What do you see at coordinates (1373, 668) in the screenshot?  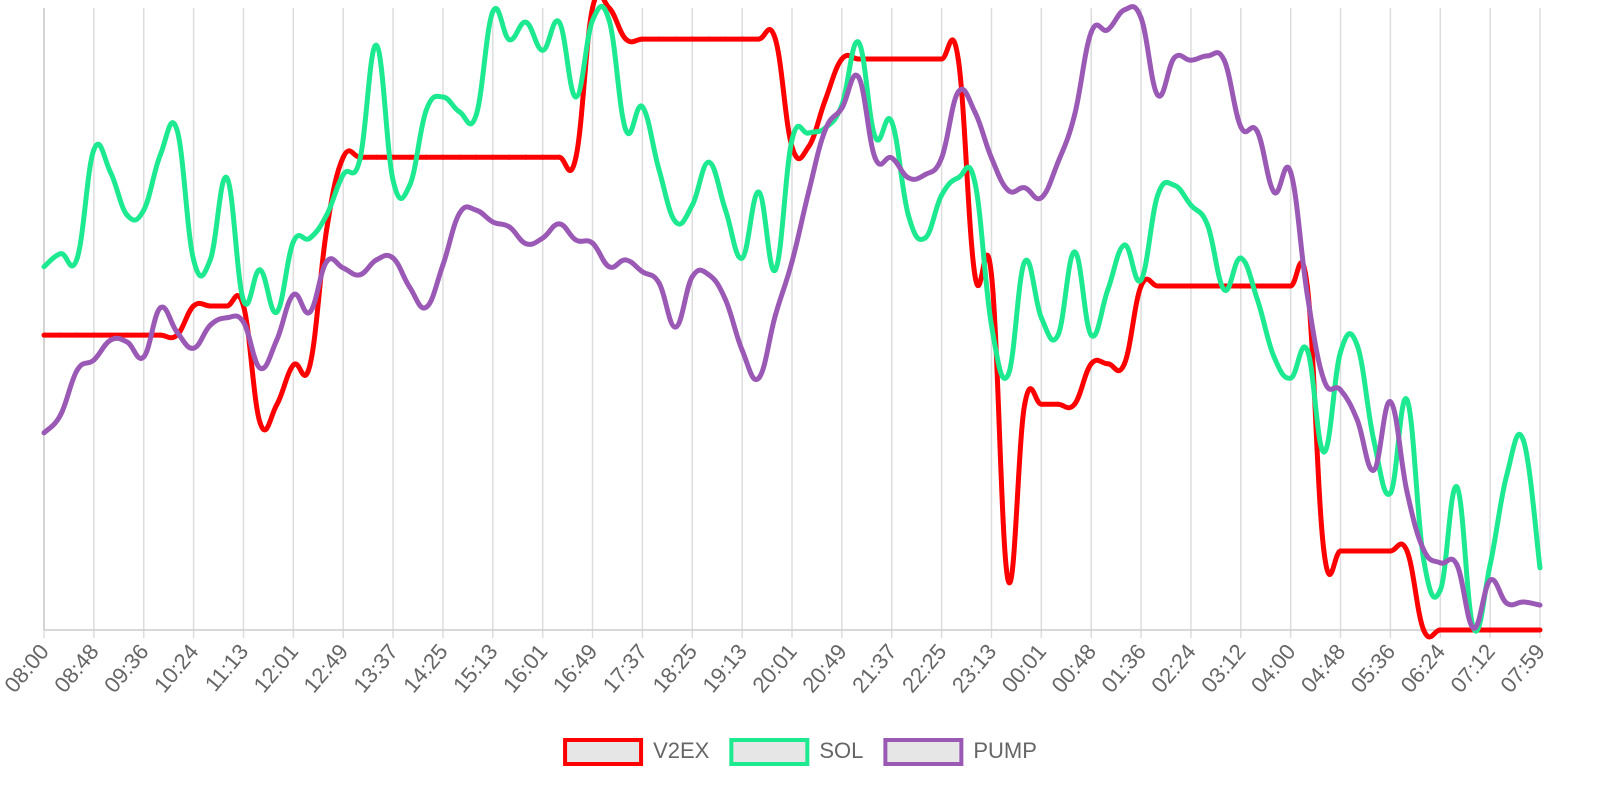 I see `x-tick-label: 05:36` at bounding box center [1373, 668].